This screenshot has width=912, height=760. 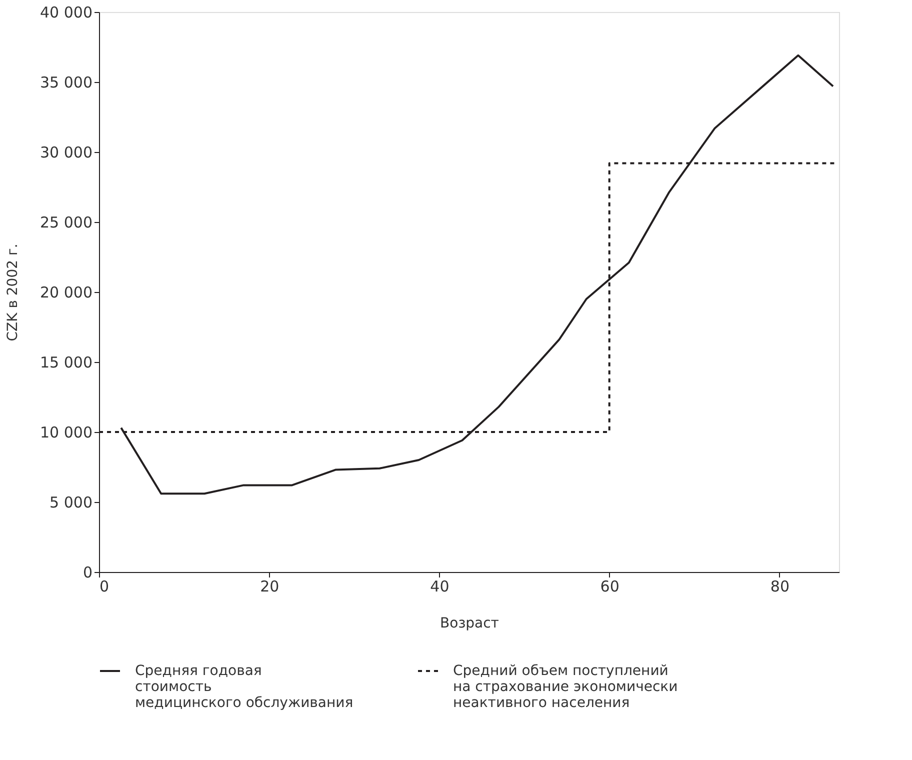 What do you see at coordinates (66, 83) in the screenshot?
I see `y-tick-label: 35 000` at bounding box center [66, 83].